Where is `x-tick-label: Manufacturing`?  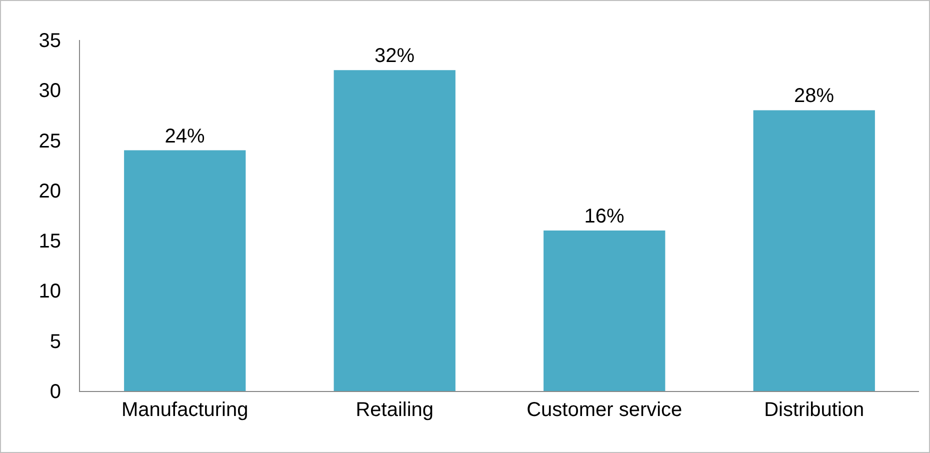
x-tick-label: Manufacturing is located at coordinates (185, 410).